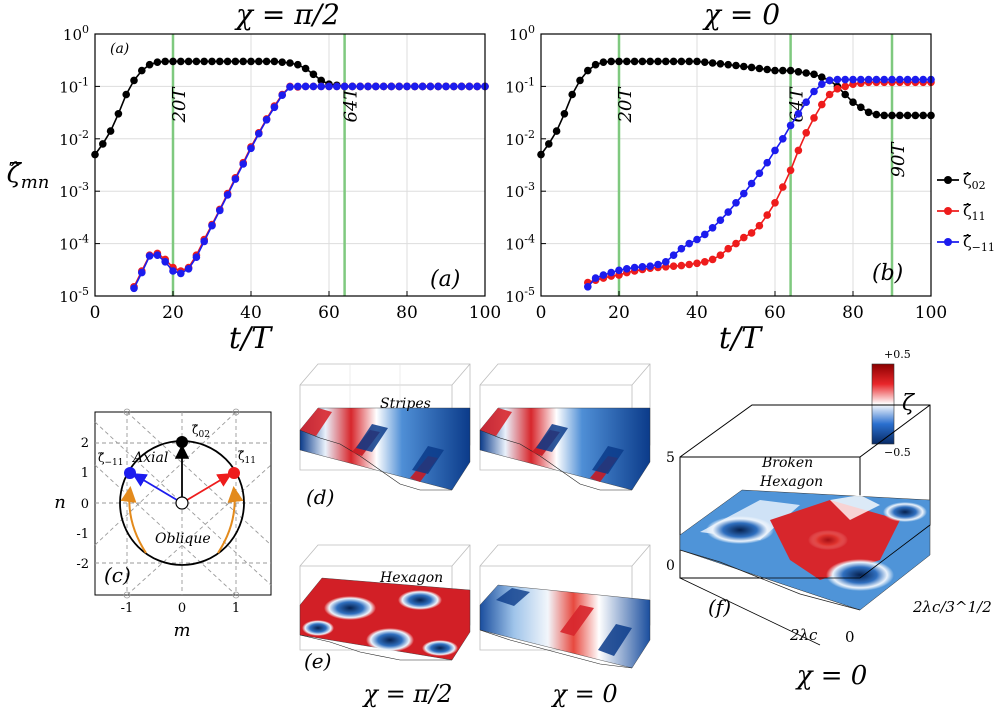 This screenshot has width=996, height=714. Describe the element at coordinates (520, 295) in the screenshot. I see `y-tick-label: 10⁻⁵` at that location.